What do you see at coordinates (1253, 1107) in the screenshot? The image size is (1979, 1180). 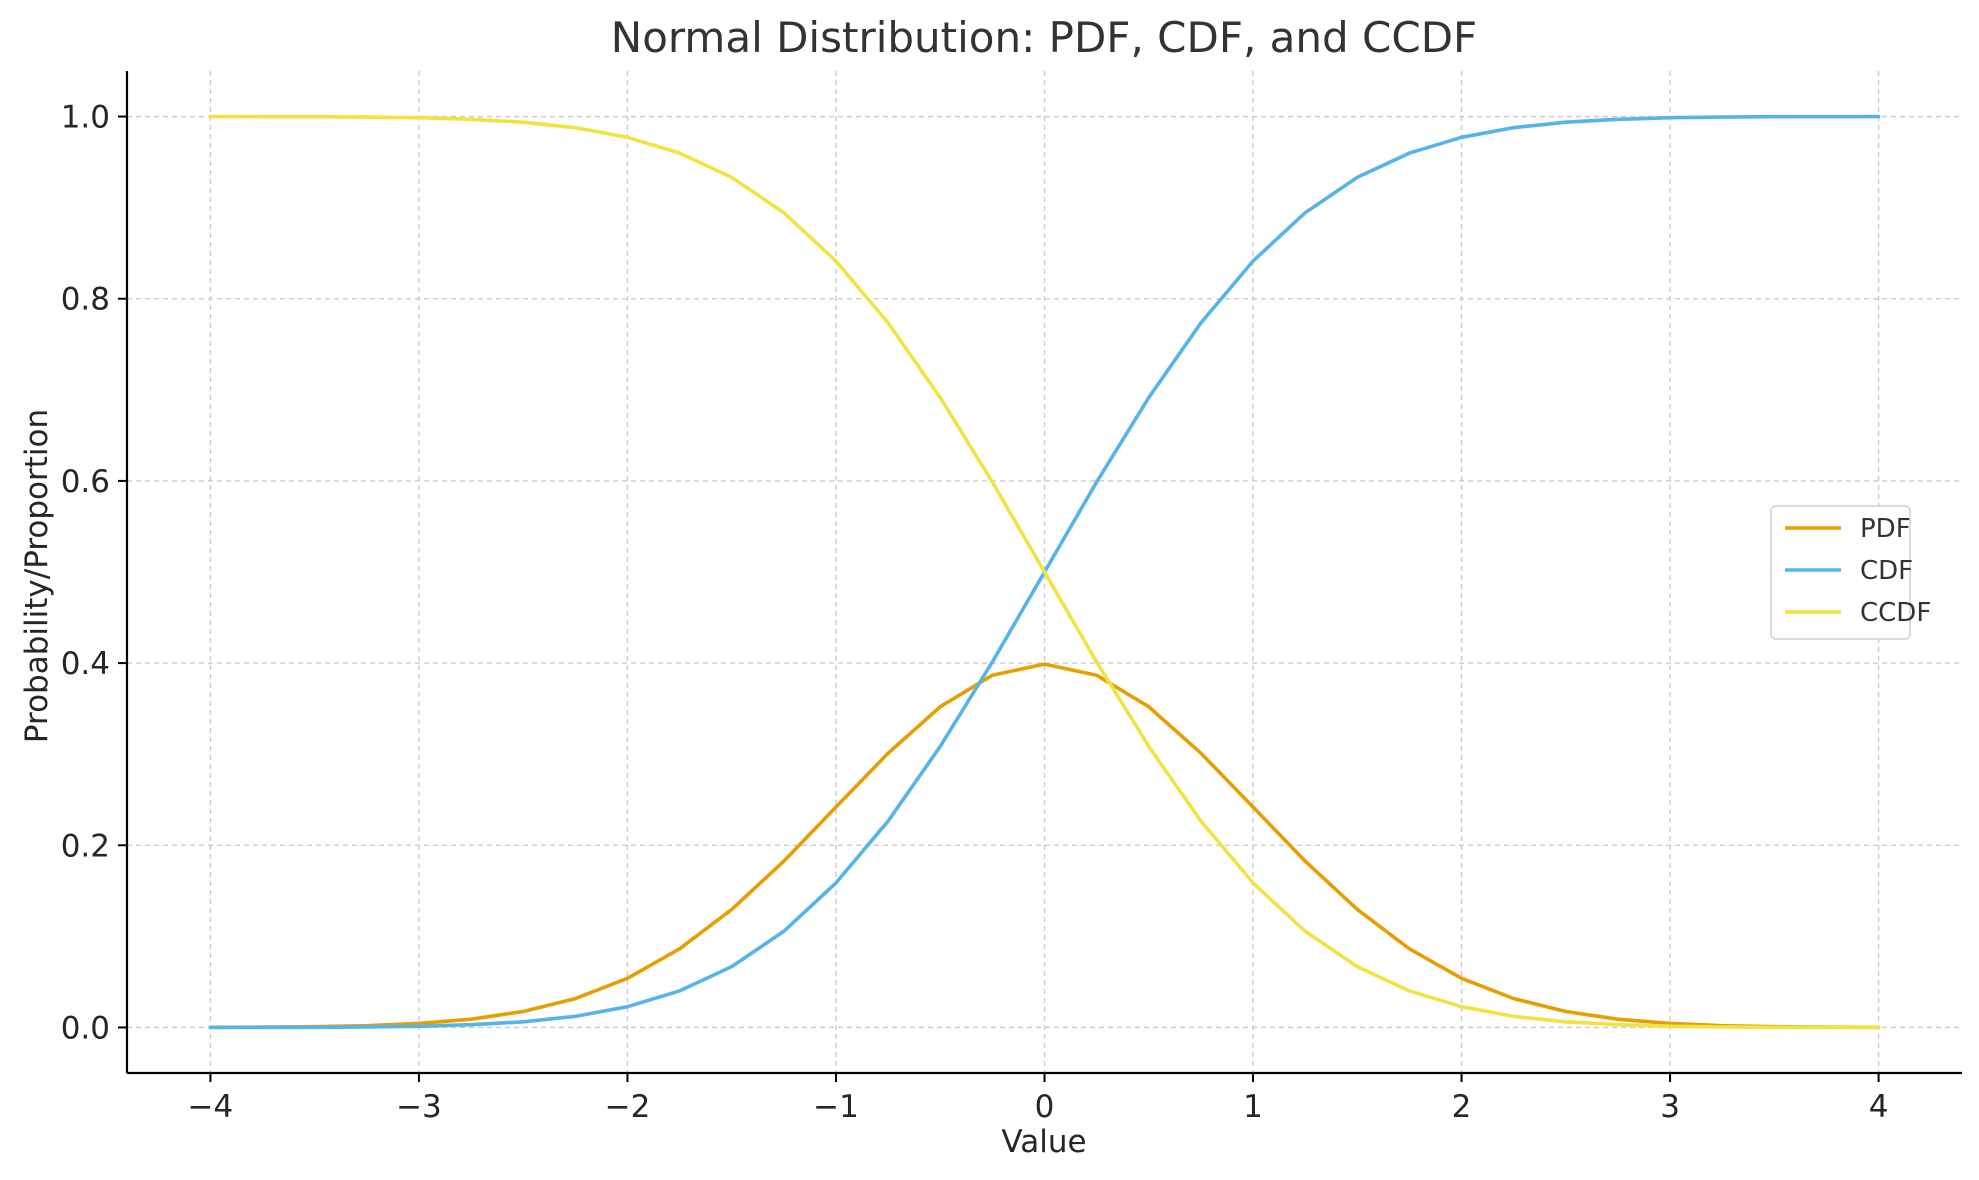 I see `x-tick-label: 1` at bounding box center [1253, 1107].